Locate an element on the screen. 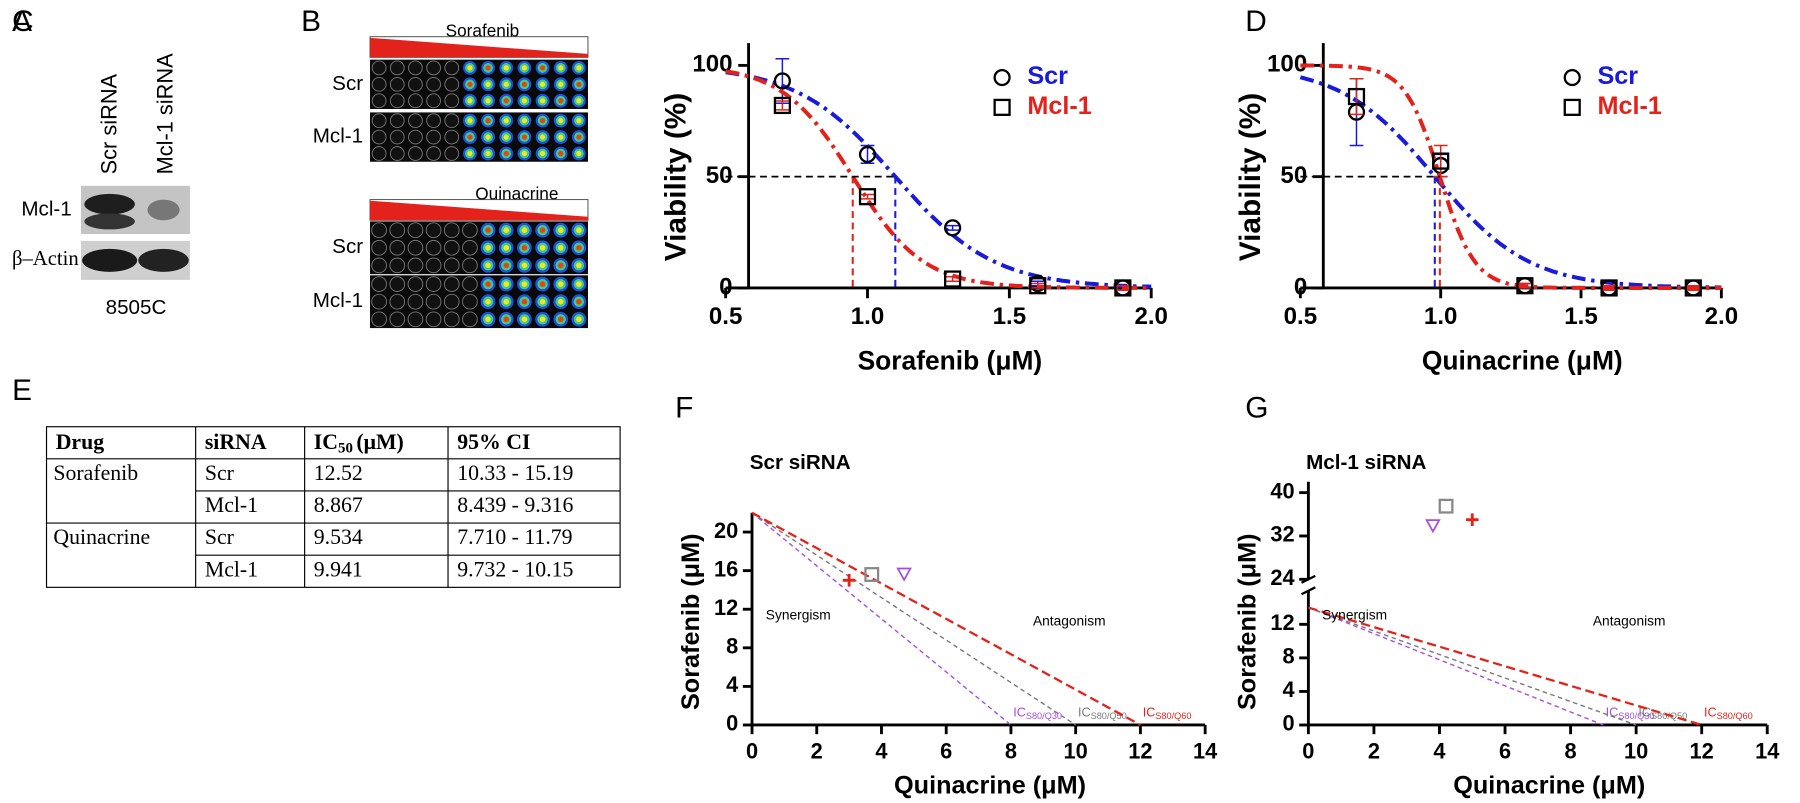 The height and width of the screenshot is (803, 1800). panel-label: G is located at coordinates (1256, 407).